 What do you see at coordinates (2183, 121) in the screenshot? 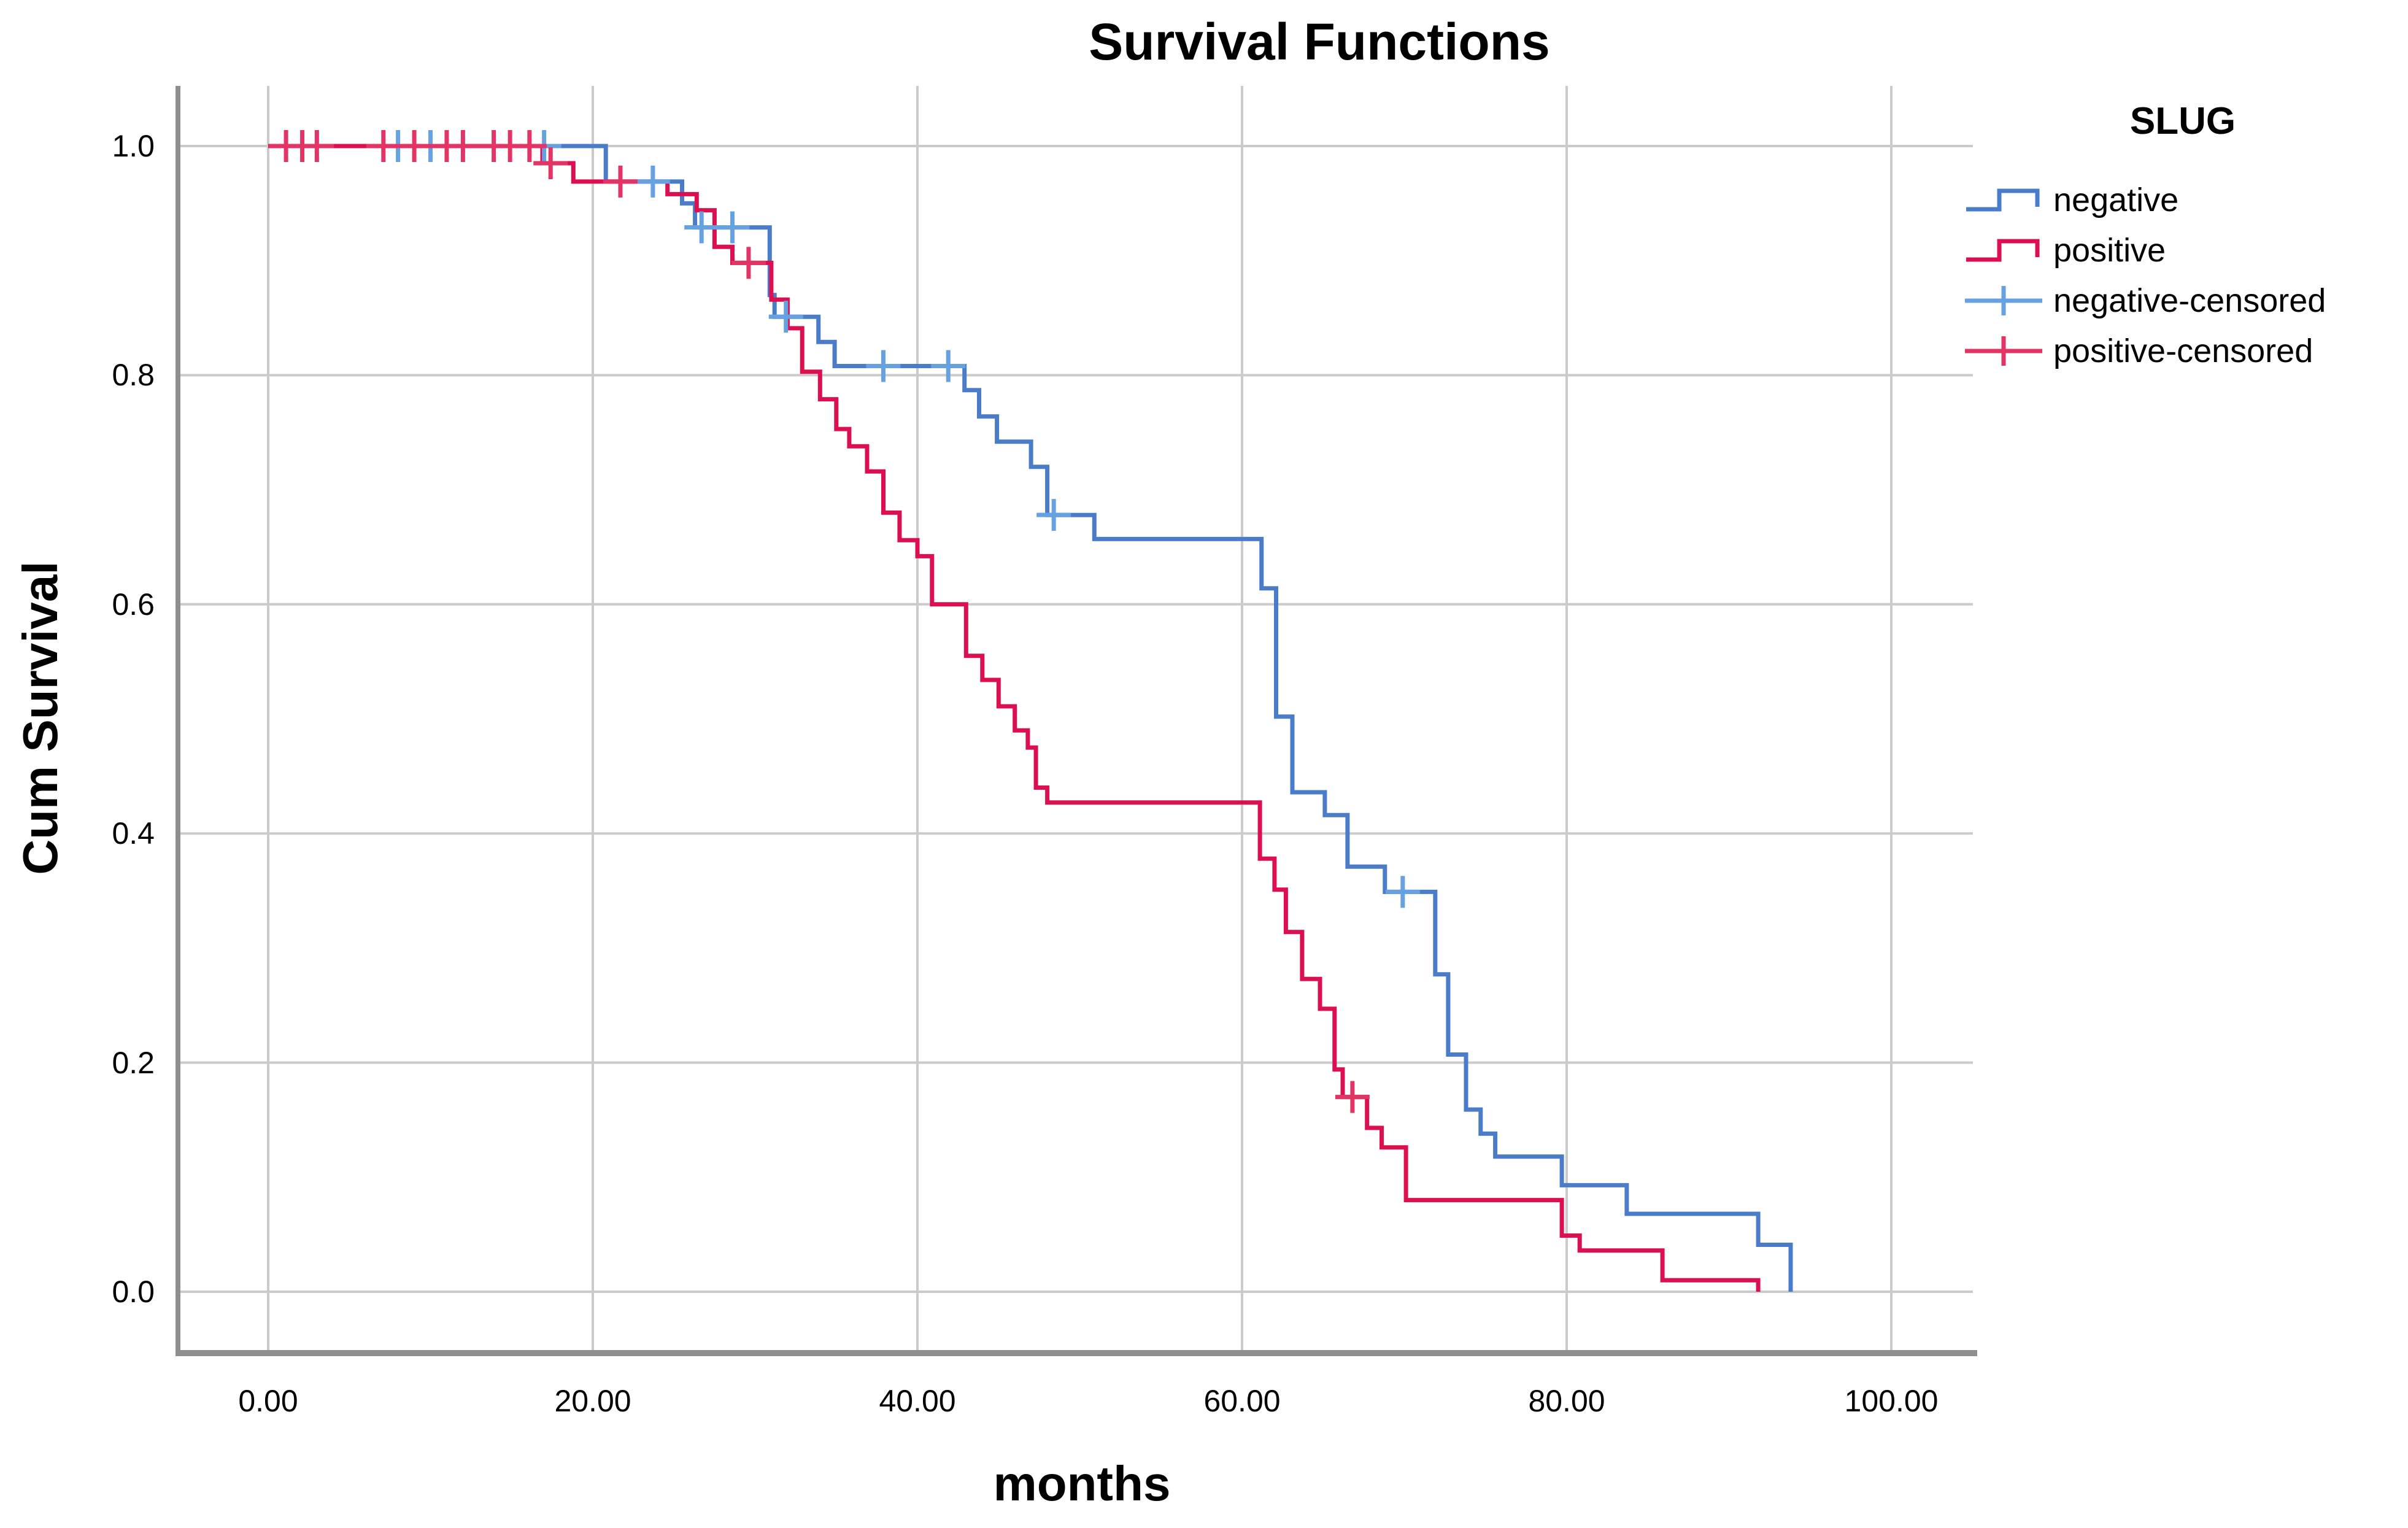
I see `legend-title: SLUG` at bounding box center [2183, 121].